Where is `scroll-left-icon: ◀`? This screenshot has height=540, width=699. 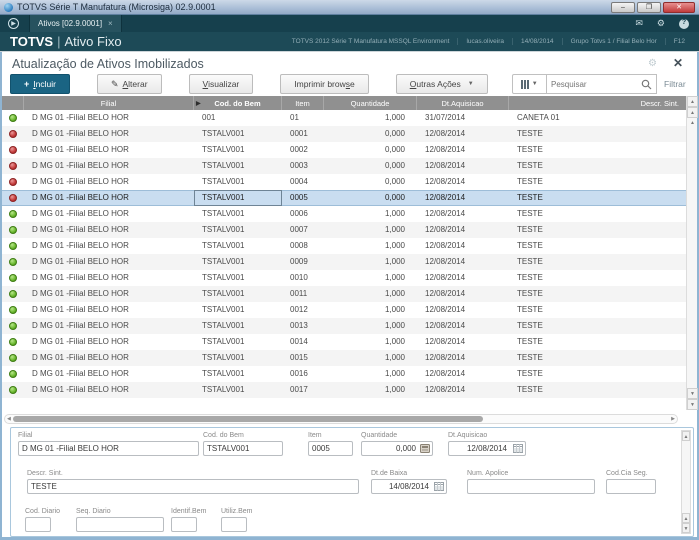
scroll-left-icon: ◀ is located at coordinates (9, 419).